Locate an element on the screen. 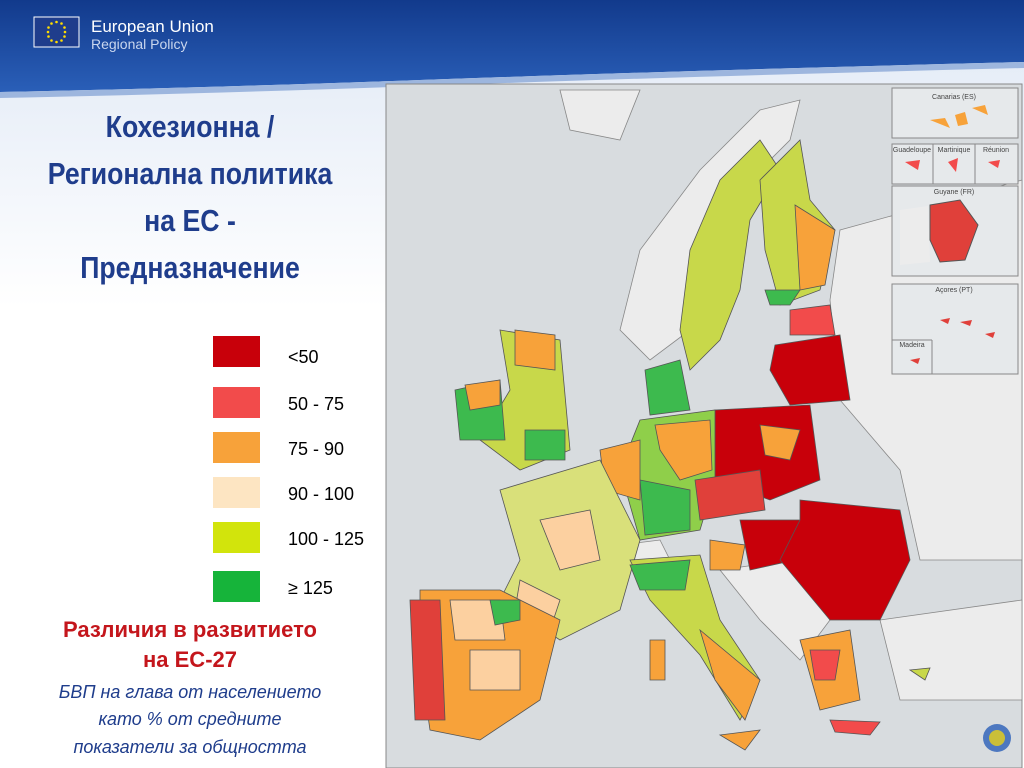 This screenshot has height=768, width=1024. inset-label: Madeira is located at coordinates (911, 345).